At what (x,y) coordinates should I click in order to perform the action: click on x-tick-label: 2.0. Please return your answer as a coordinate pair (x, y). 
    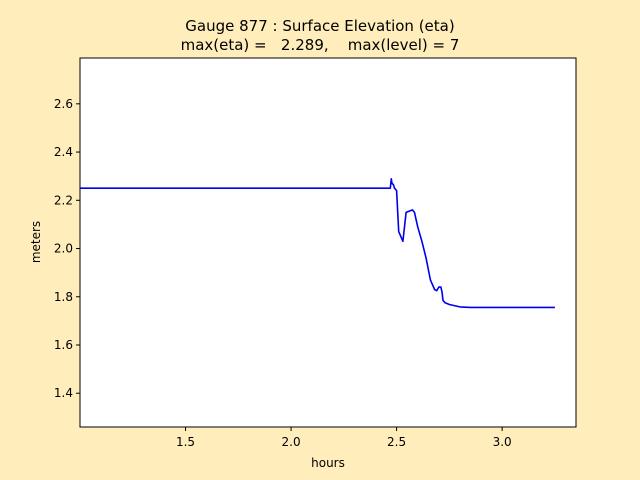
    Looking at the image, I should click on (291, 442).